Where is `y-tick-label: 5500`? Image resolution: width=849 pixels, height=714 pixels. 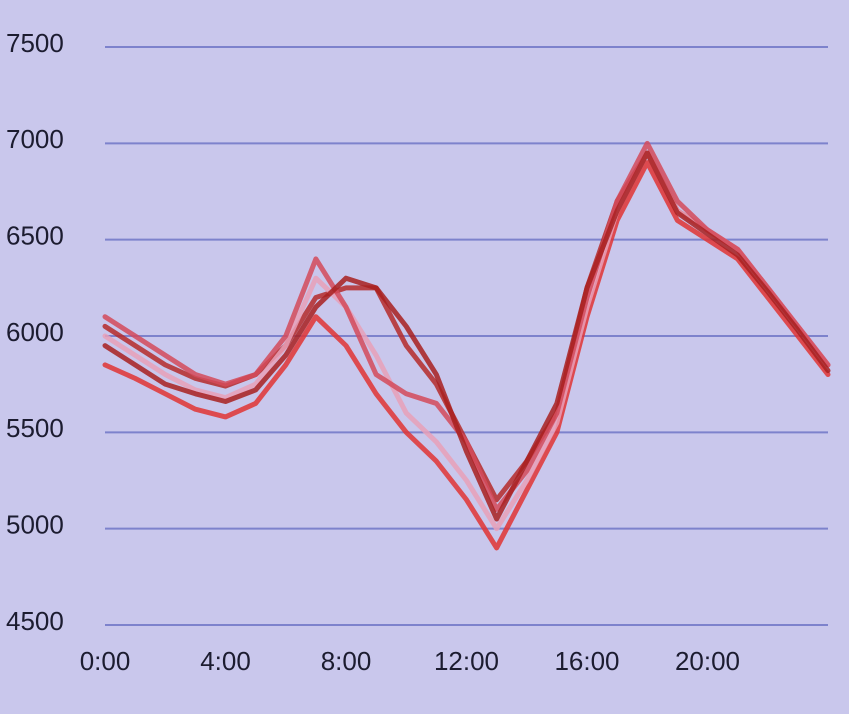
y-tick-label: 5500 is located at coordinates (35, 428).